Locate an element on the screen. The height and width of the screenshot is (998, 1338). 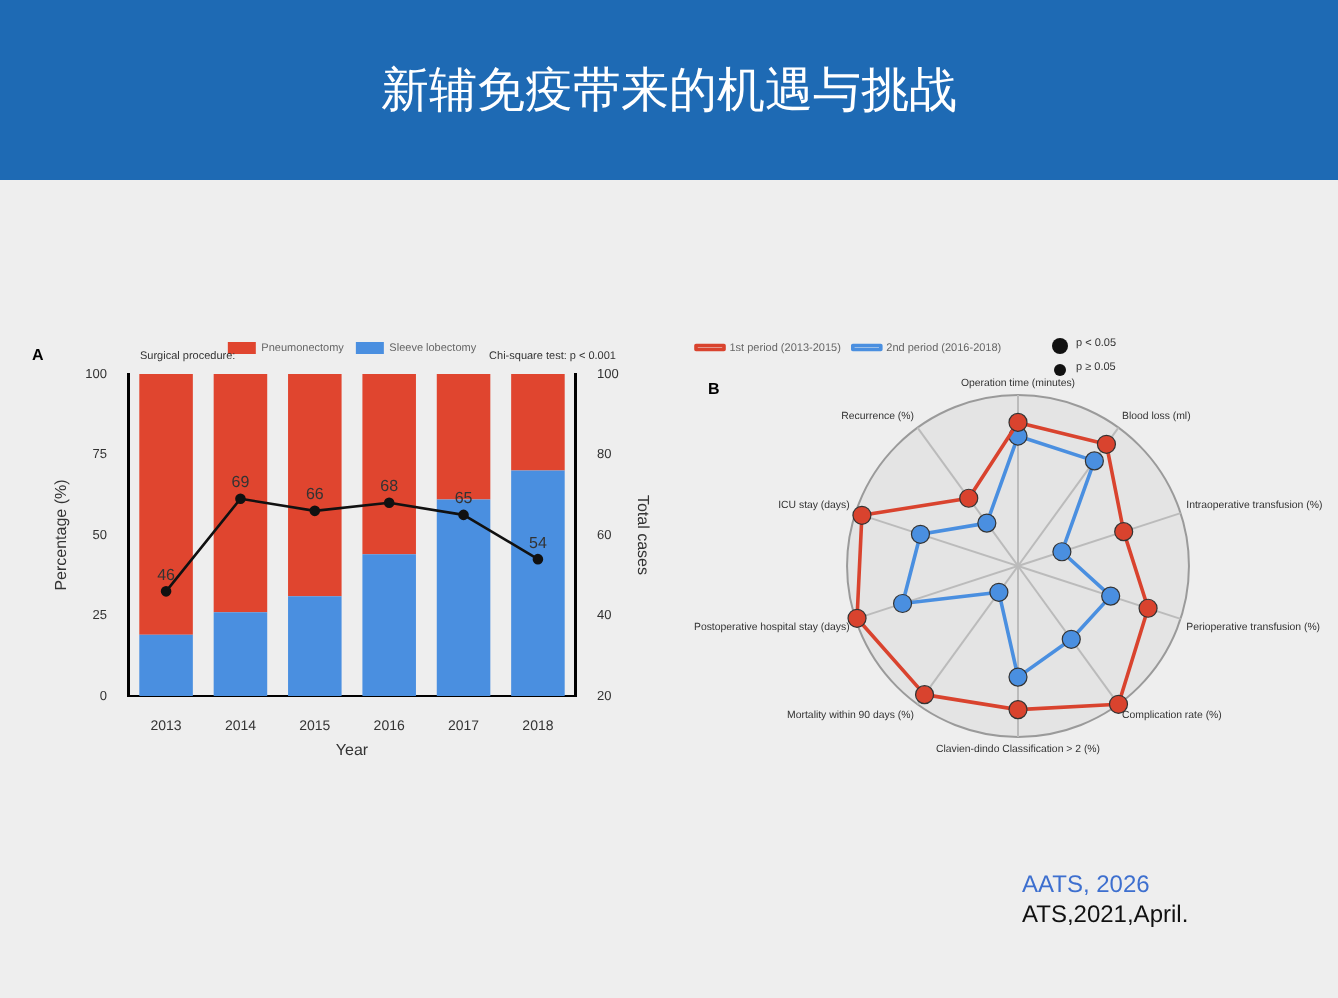
x-axis-title: Year is located at coordinates (352, 749).